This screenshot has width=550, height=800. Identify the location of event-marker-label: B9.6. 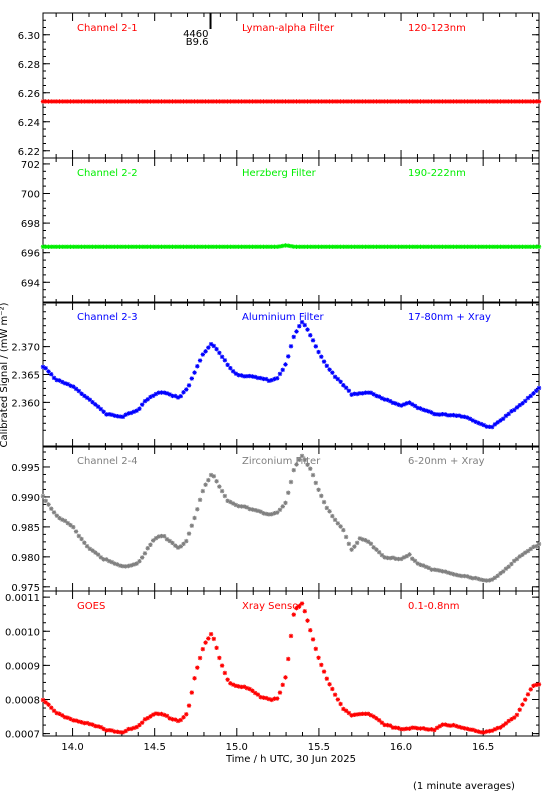
(197, 42).